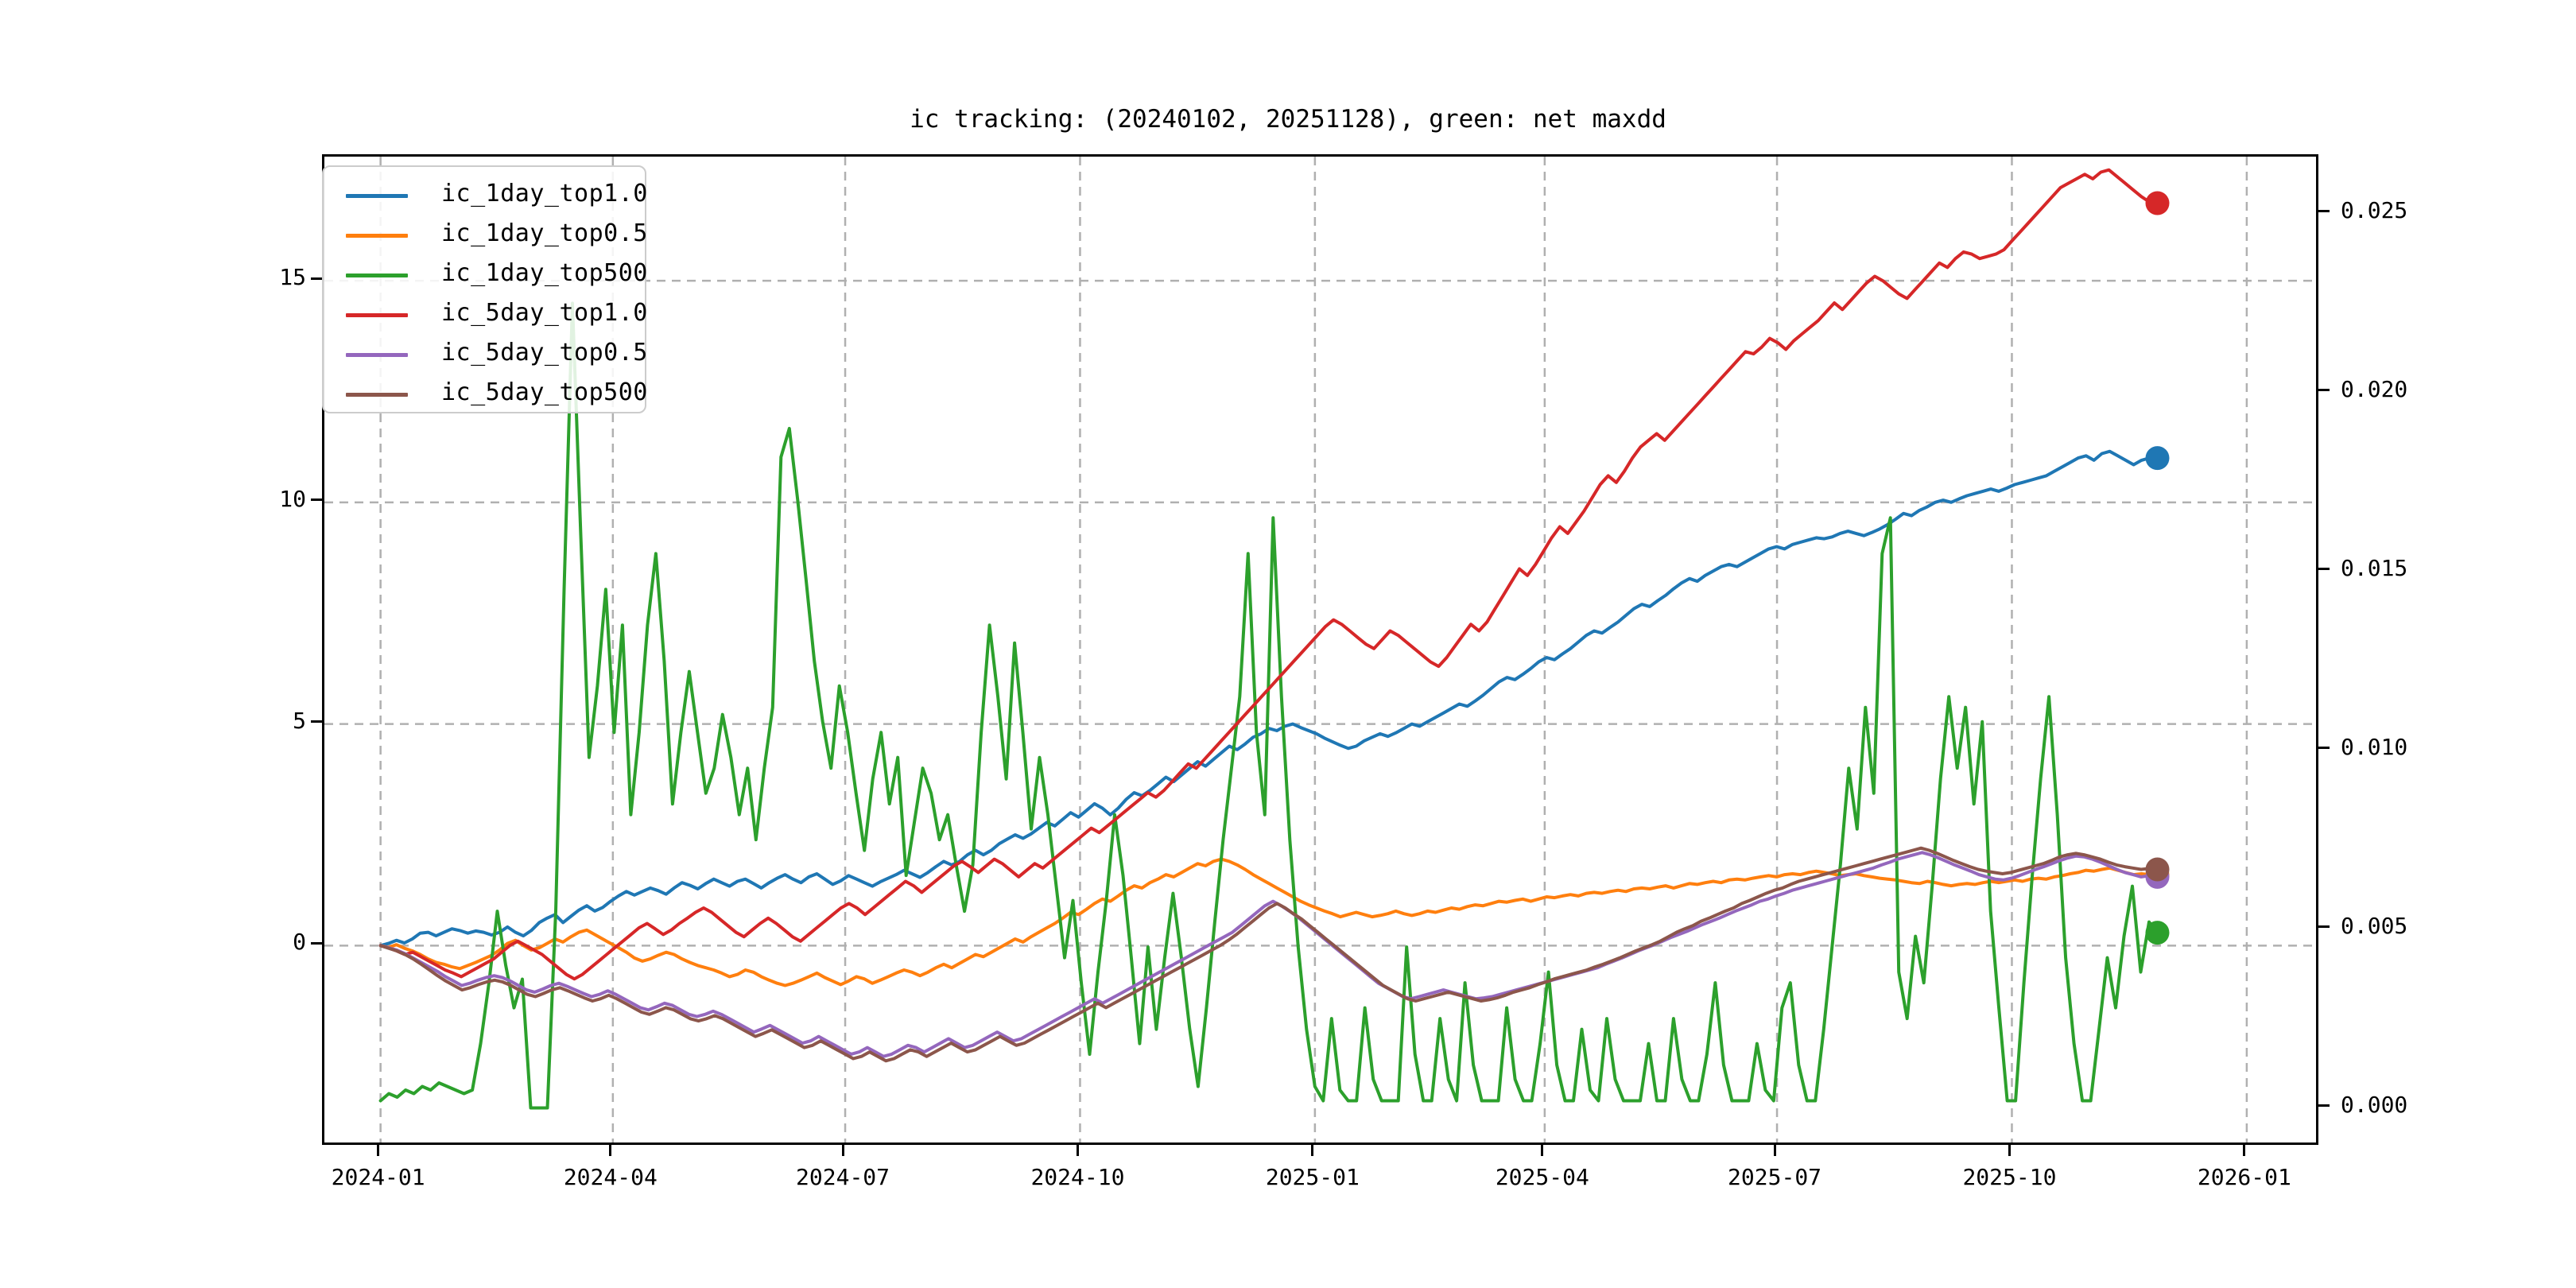  I want to click on x-tick-label: 2025-07, so click(1775, 1177).